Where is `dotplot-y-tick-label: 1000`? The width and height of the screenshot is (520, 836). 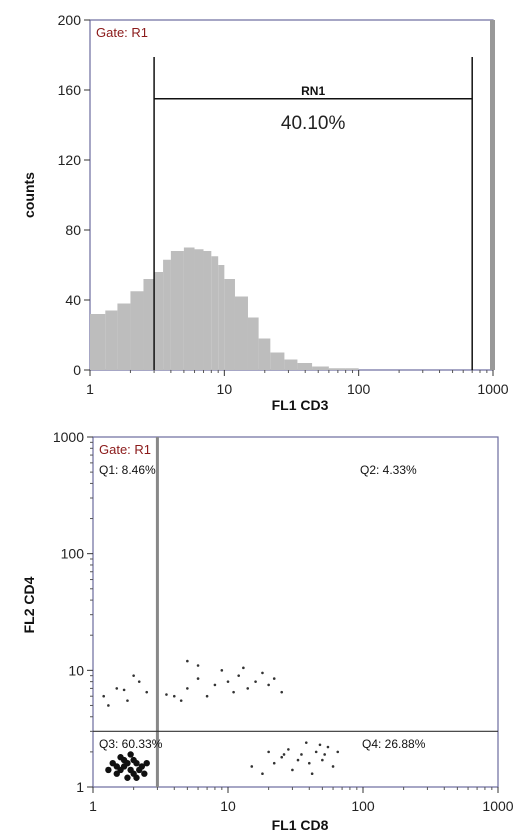 dotplot-y-tick-label: 1000 is located at coordinates (68, 437).